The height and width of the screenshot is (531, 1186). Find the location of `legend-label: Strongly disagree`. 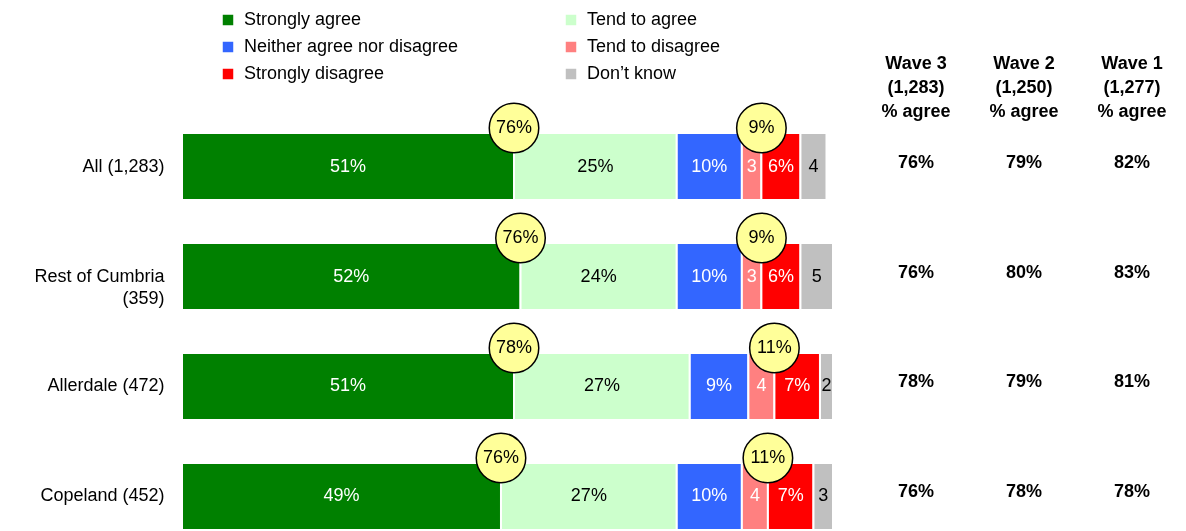

legend-label: Strongly disagree is located at coordinates (314, 73).